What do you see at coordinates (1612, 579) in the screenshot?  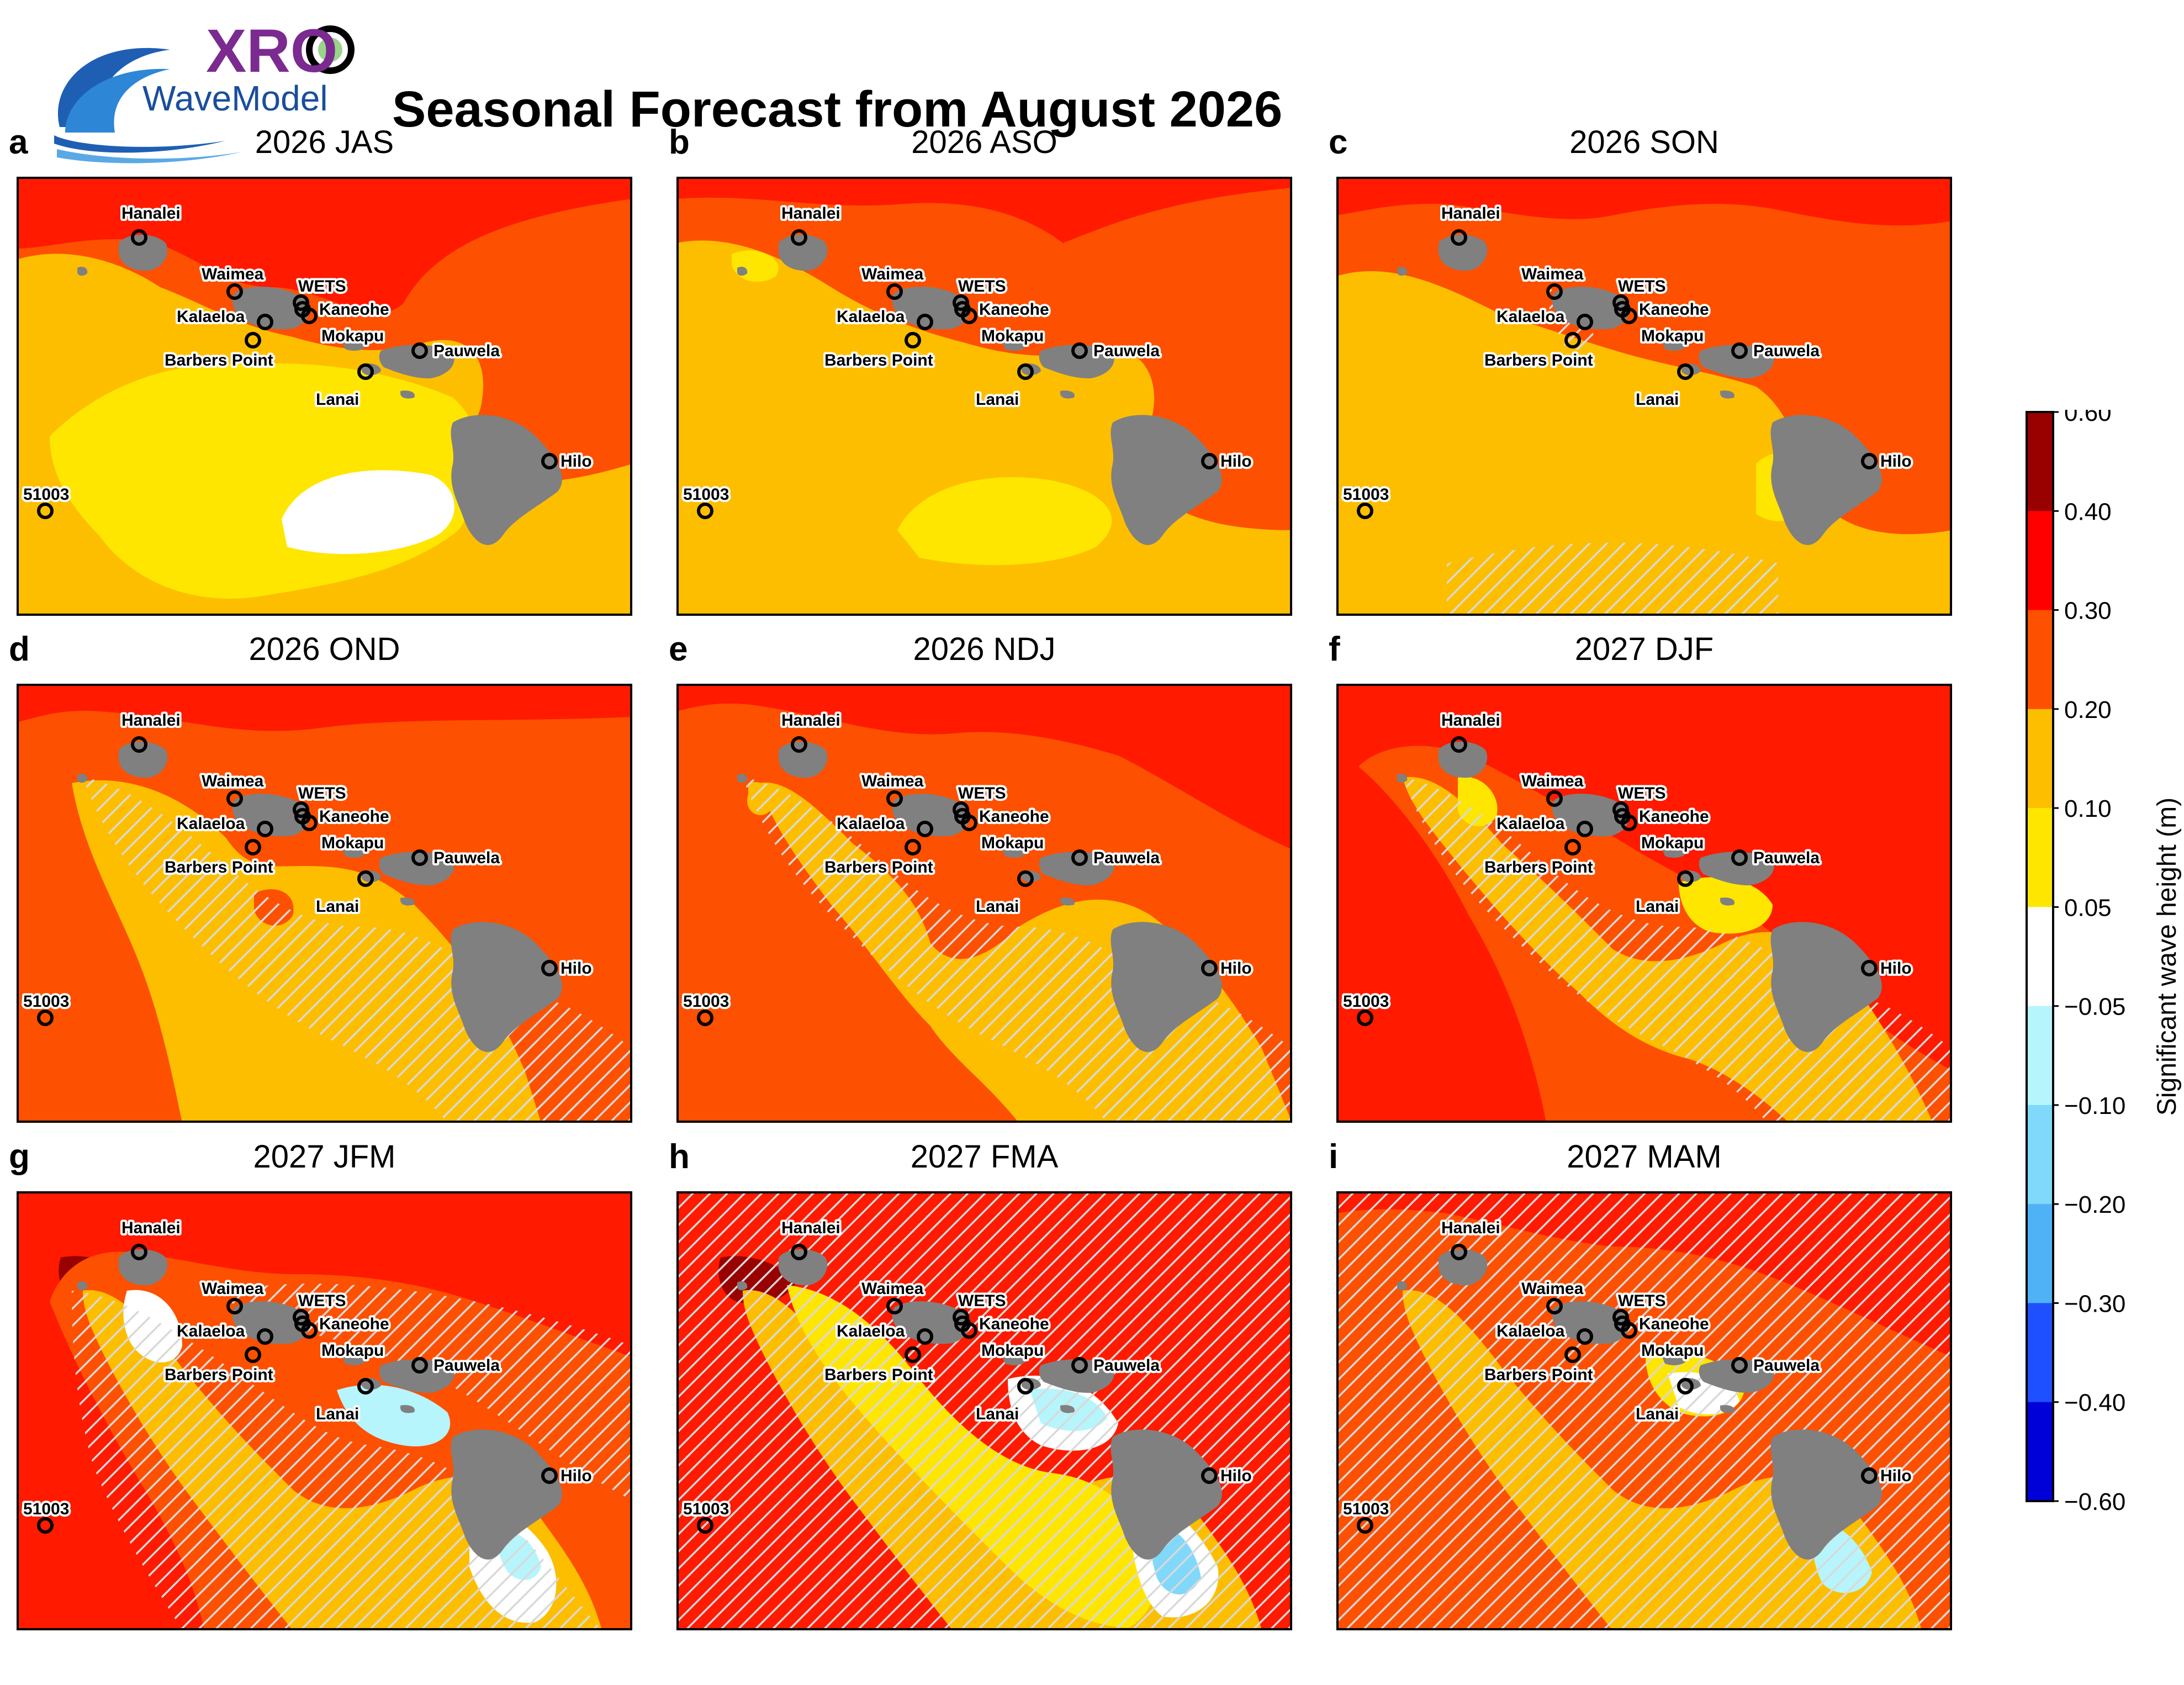 I see `significance-hatch` at bounding box center [1612, 579].